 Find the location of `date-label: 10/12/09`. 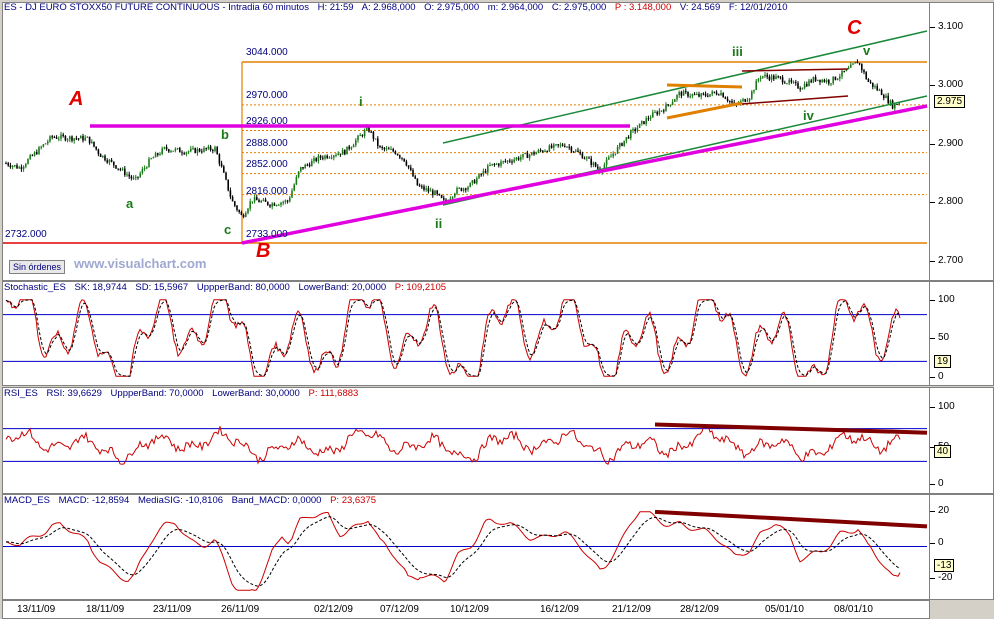

date-label: 10/12/09 is located at coordinates (469, 609).